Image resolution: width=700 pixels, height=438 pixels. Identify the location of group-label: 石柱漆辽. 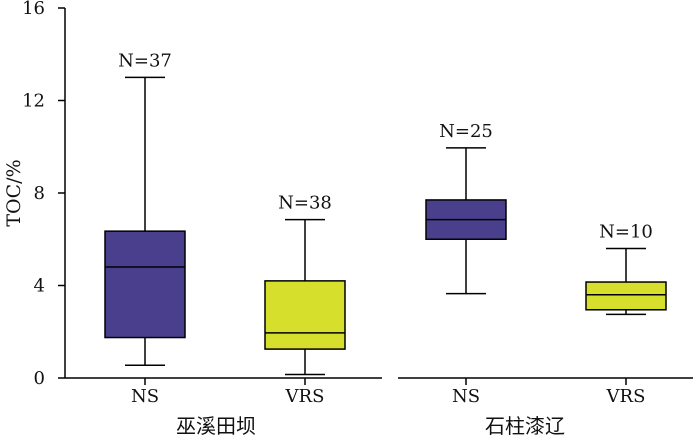
(525, 426).